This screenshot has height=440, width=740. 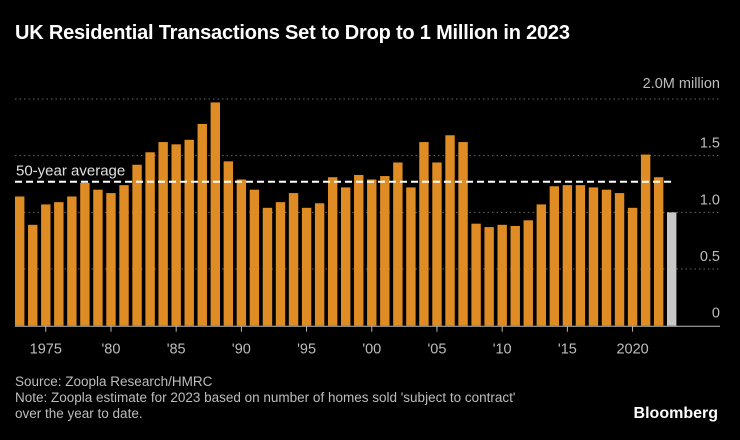 What do you see at coordinates (450, 230) in the screenshot?
I see `bar-2006` at bounding box center [450, 230].